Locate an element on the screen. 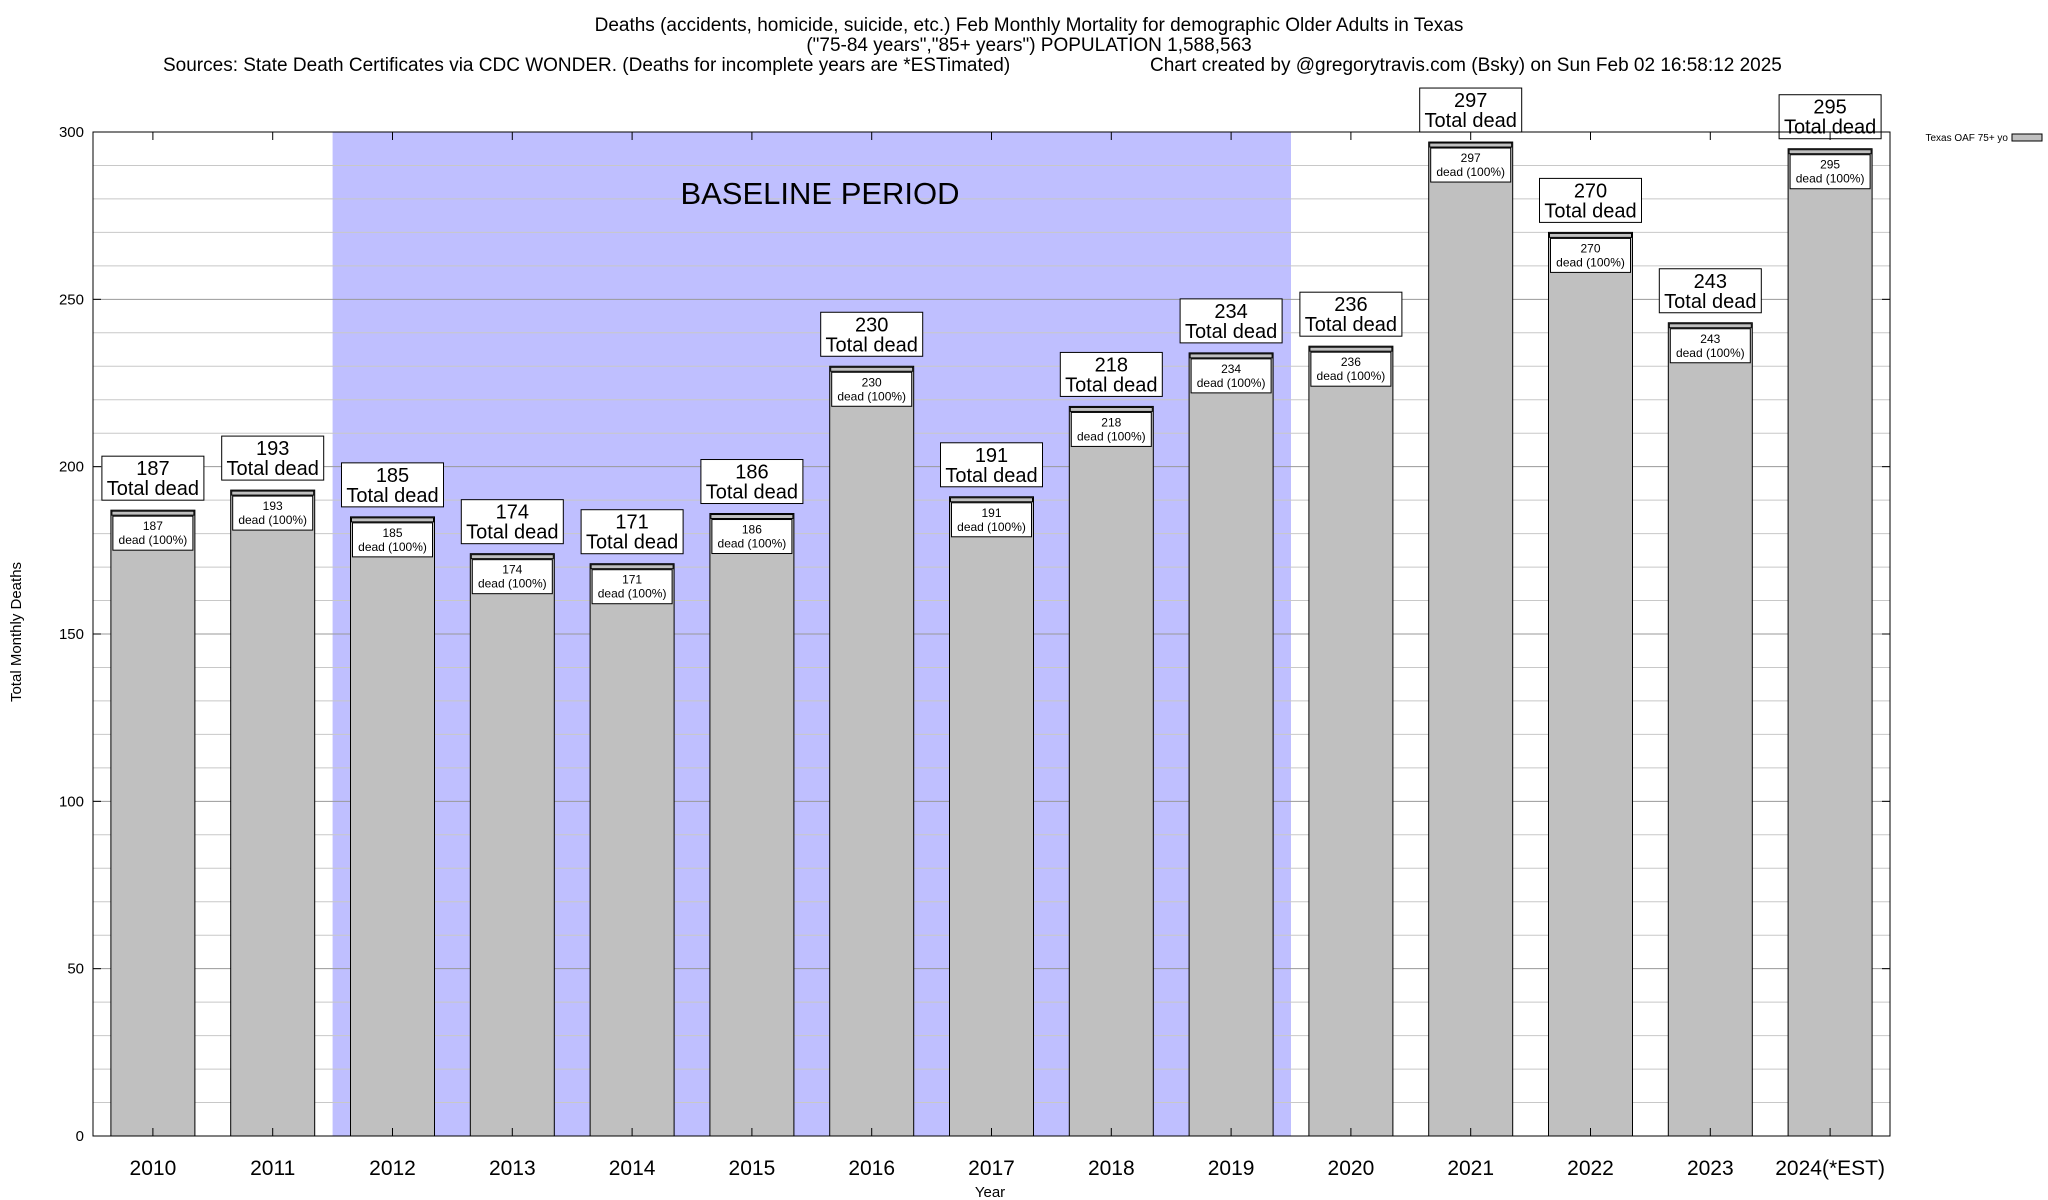  bar-small-label-value: 174 is located at coordinates (512, 570).